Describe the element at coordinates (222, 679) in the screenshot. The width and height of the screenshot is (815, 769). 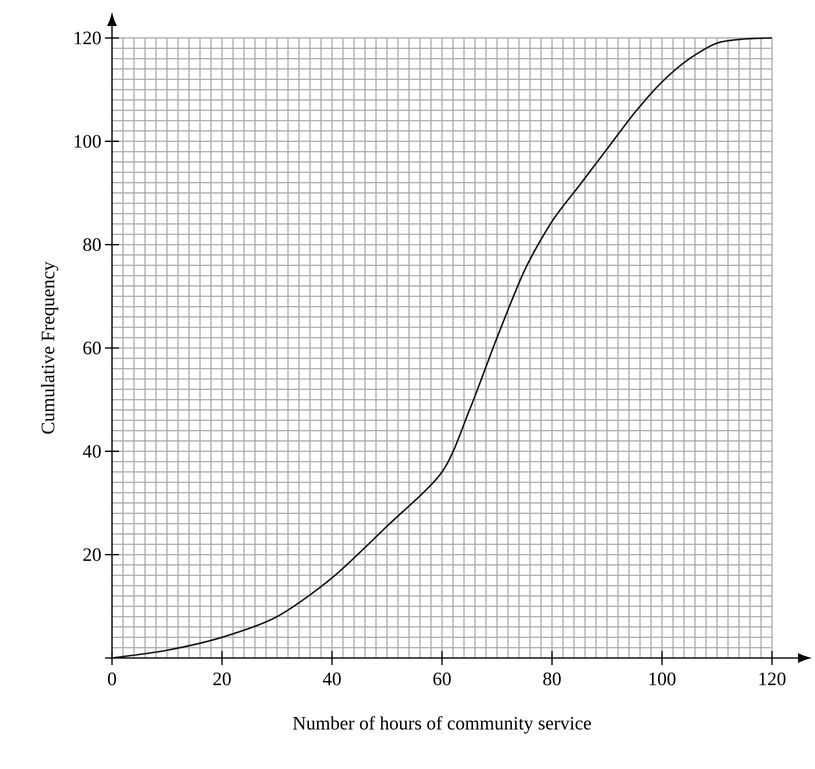
I see `x-tick-label: 20` at that location.